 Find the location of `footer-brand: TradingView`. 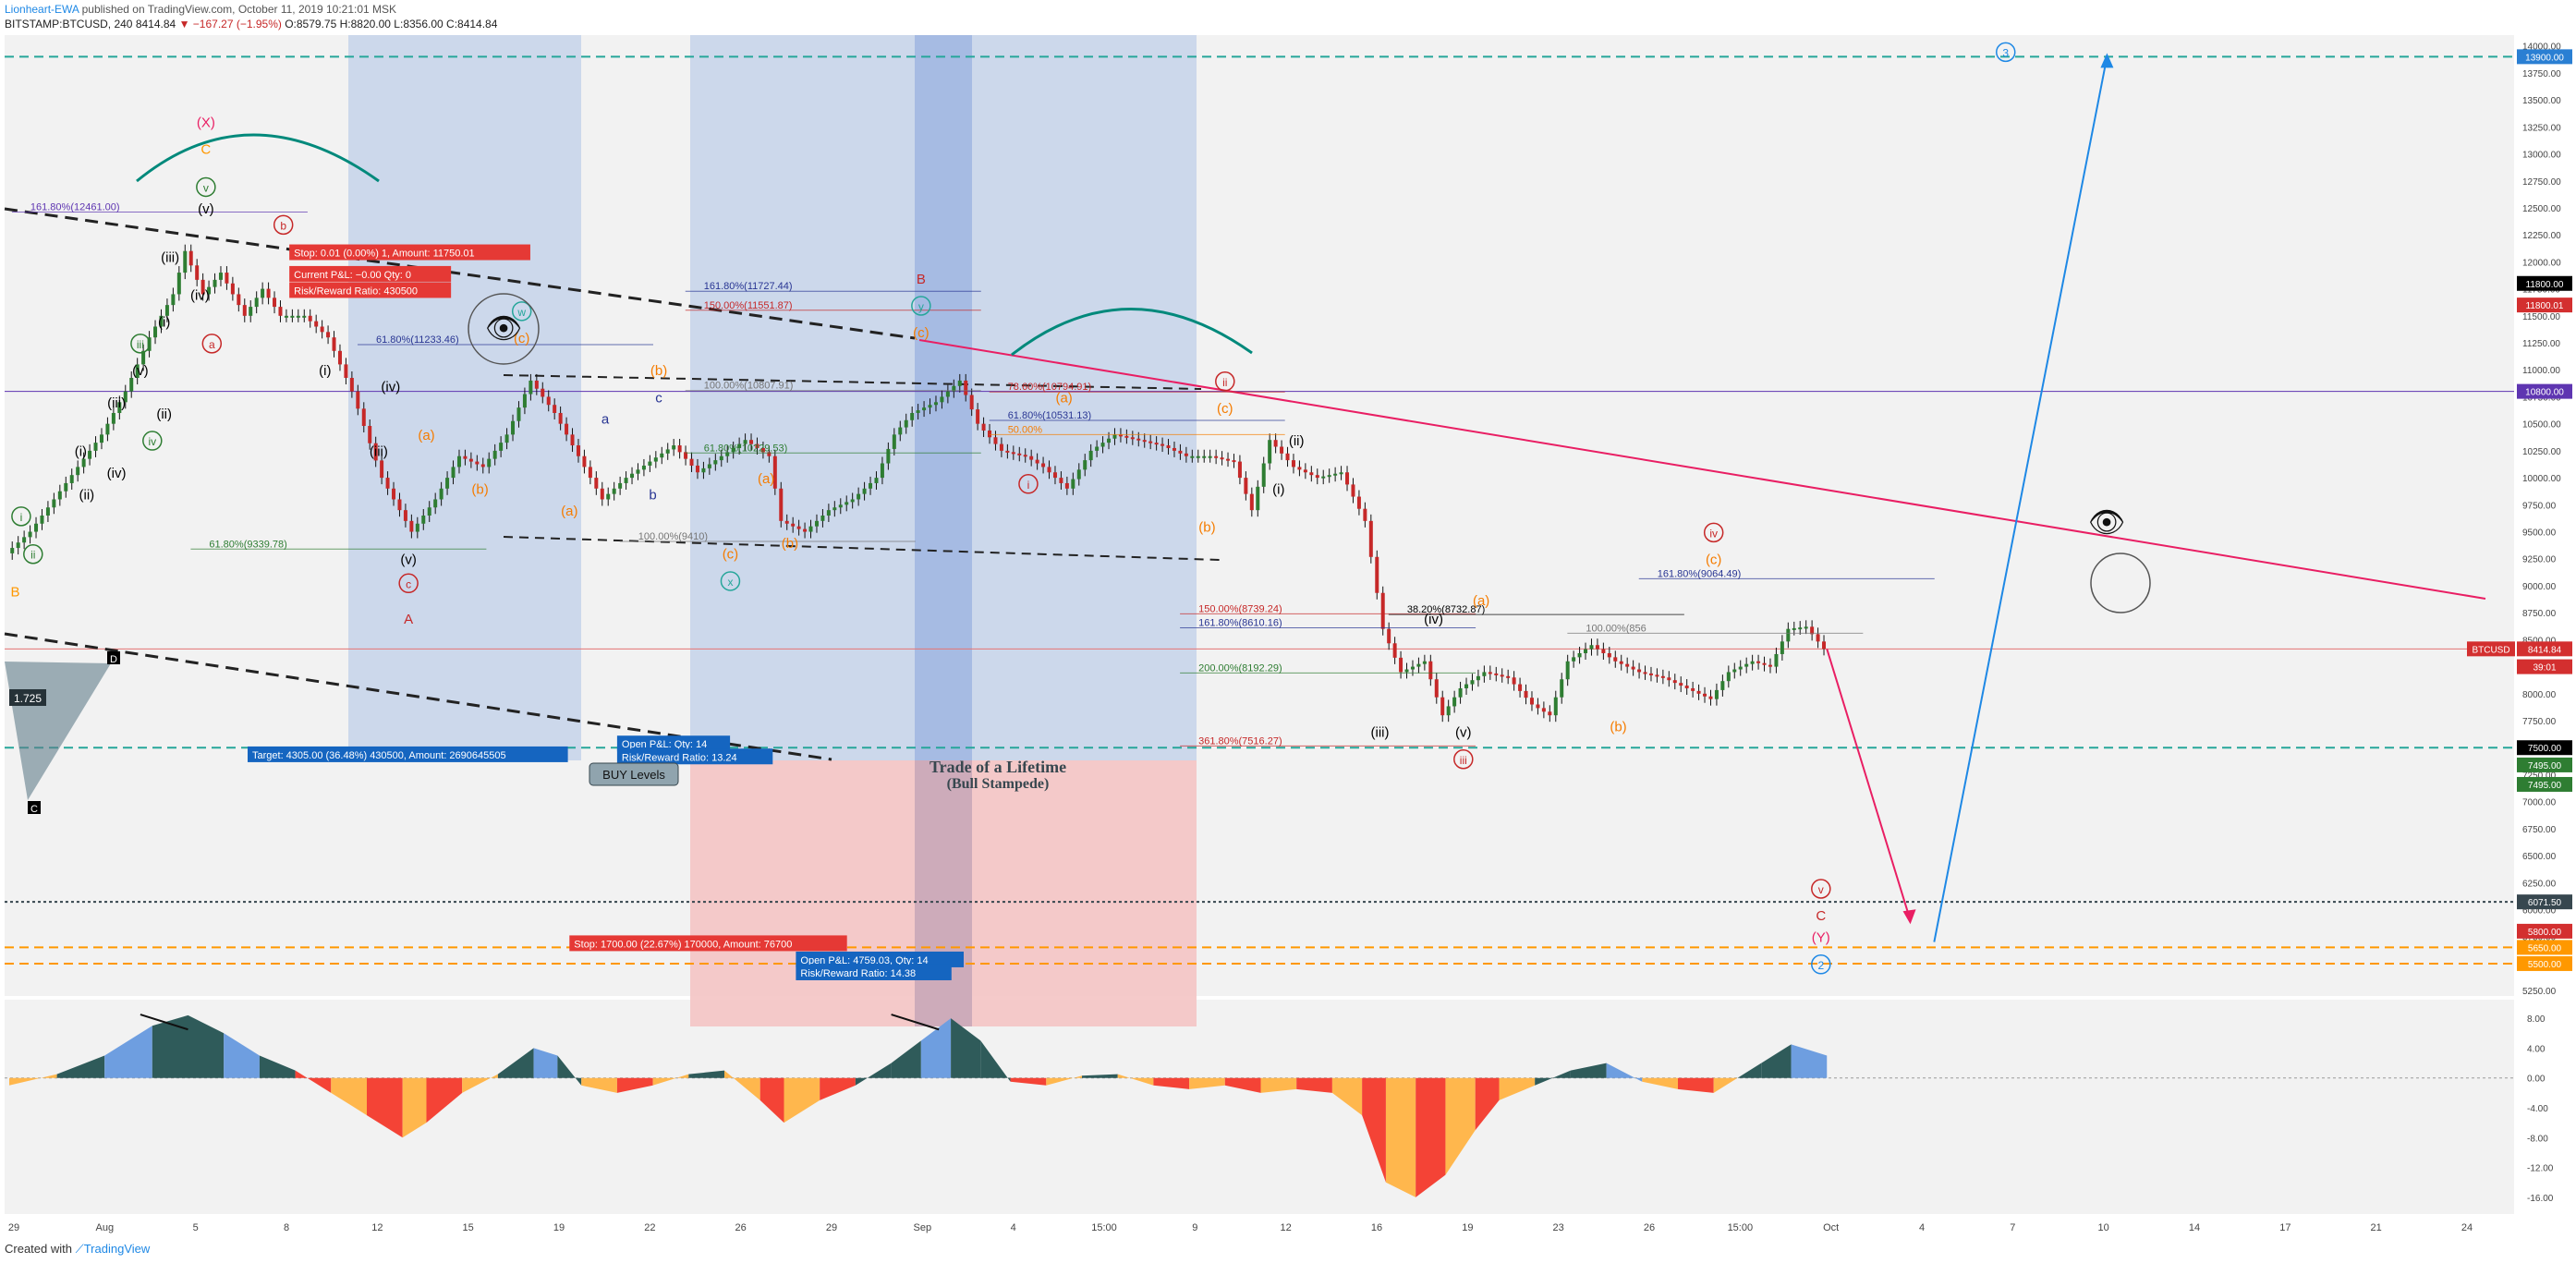

footer-brand: TradingView is located at coordinates (117, 1249).